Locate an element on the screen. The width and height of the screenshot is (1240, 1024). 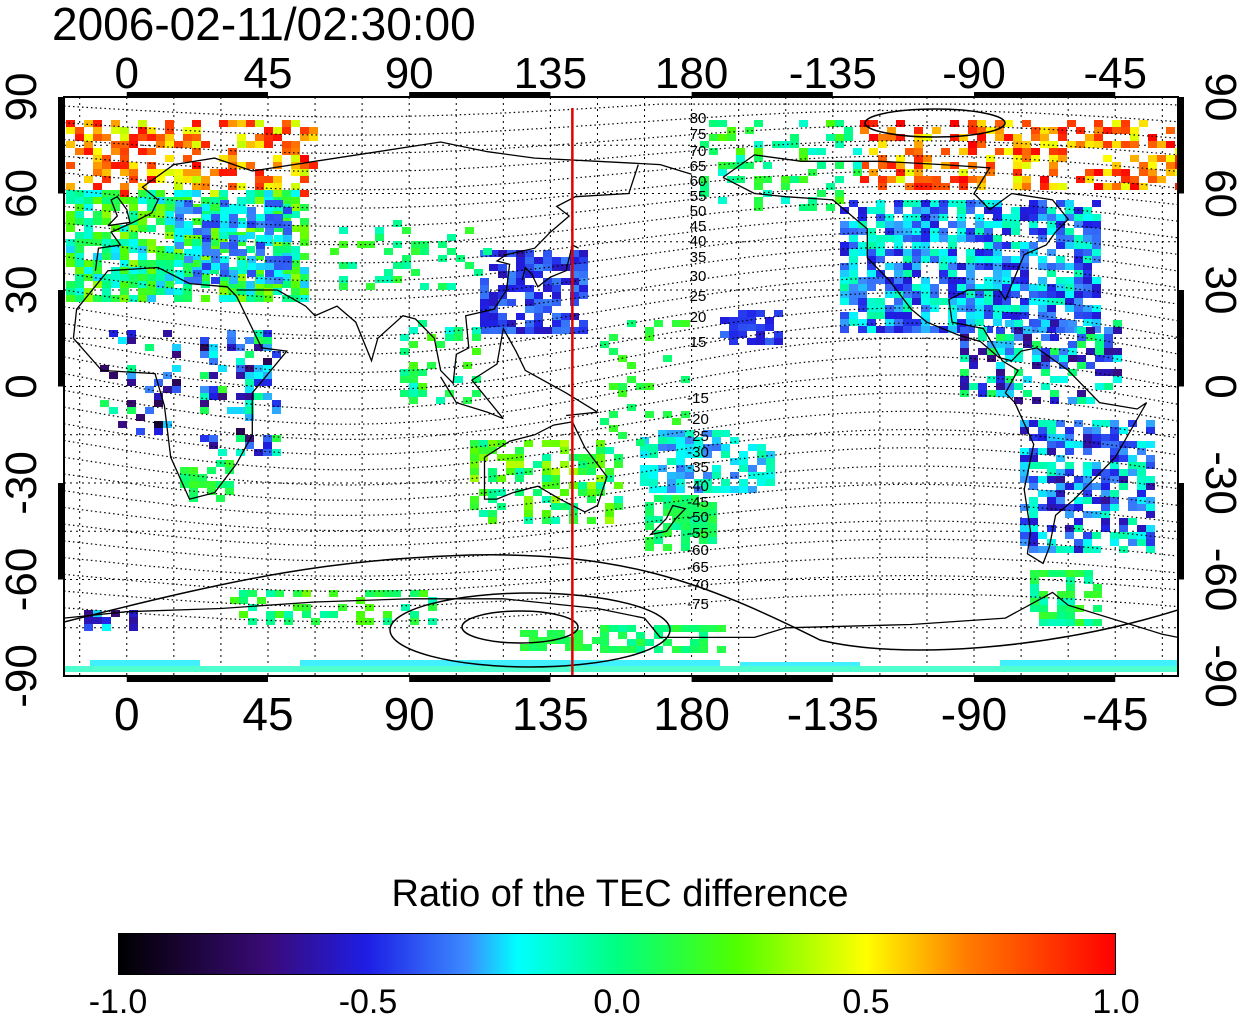
contour-label: 15 is located at coordinates (698, 342).